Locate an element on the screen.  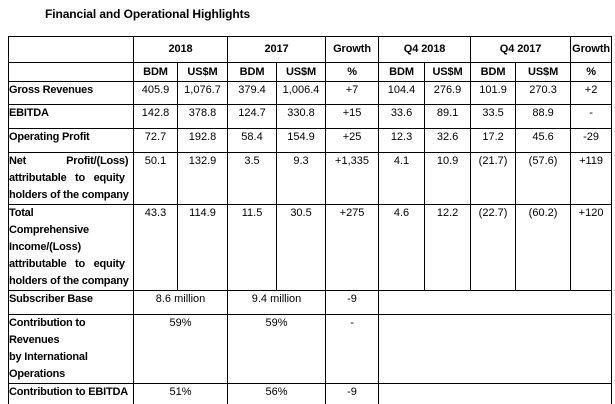
value-cell: 89.1 is located at coordinates (448, 116).